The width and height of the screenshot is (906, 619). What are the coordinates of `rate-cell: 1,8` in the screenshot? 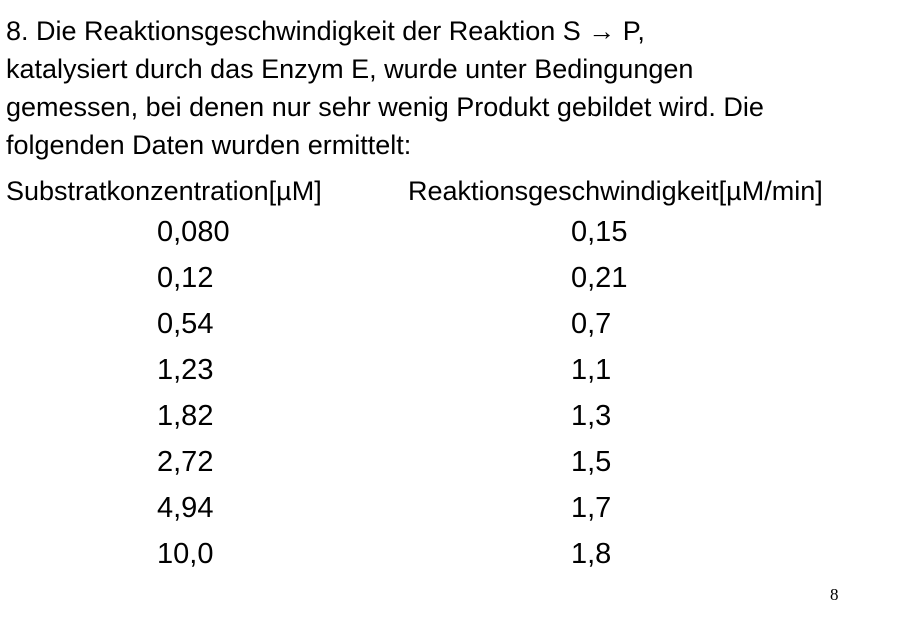 It's located at (591, 554).